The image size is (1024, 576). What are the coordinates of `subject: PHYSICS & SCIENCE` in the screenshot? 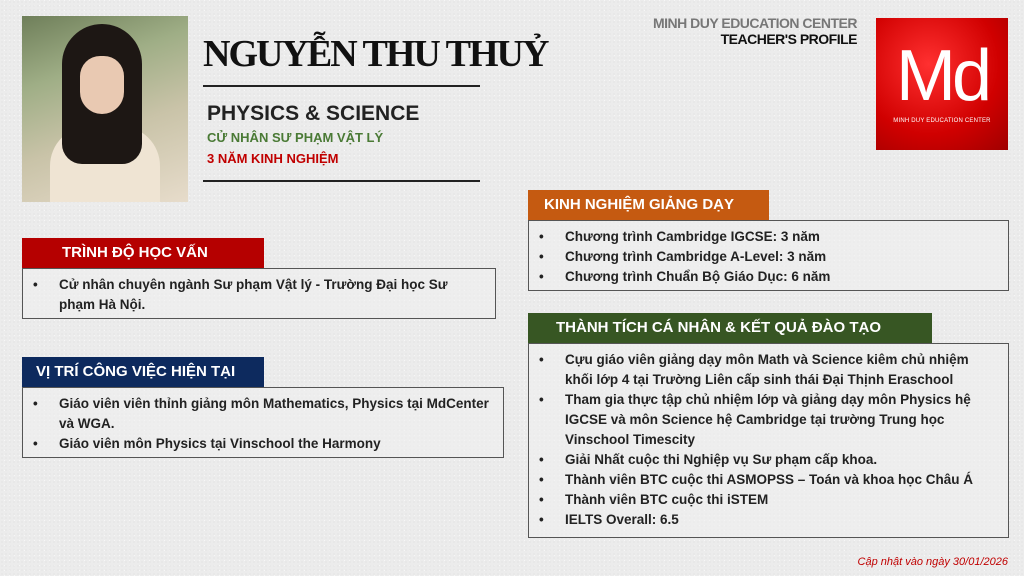 It's located at (313, 113).